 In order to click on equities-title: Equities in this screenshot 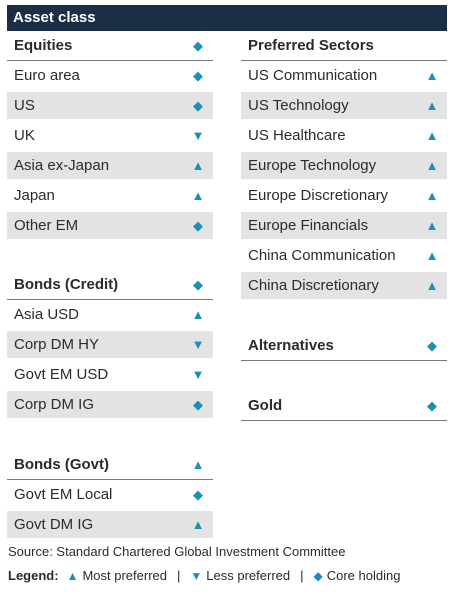, I will do `click(43, 45)`.